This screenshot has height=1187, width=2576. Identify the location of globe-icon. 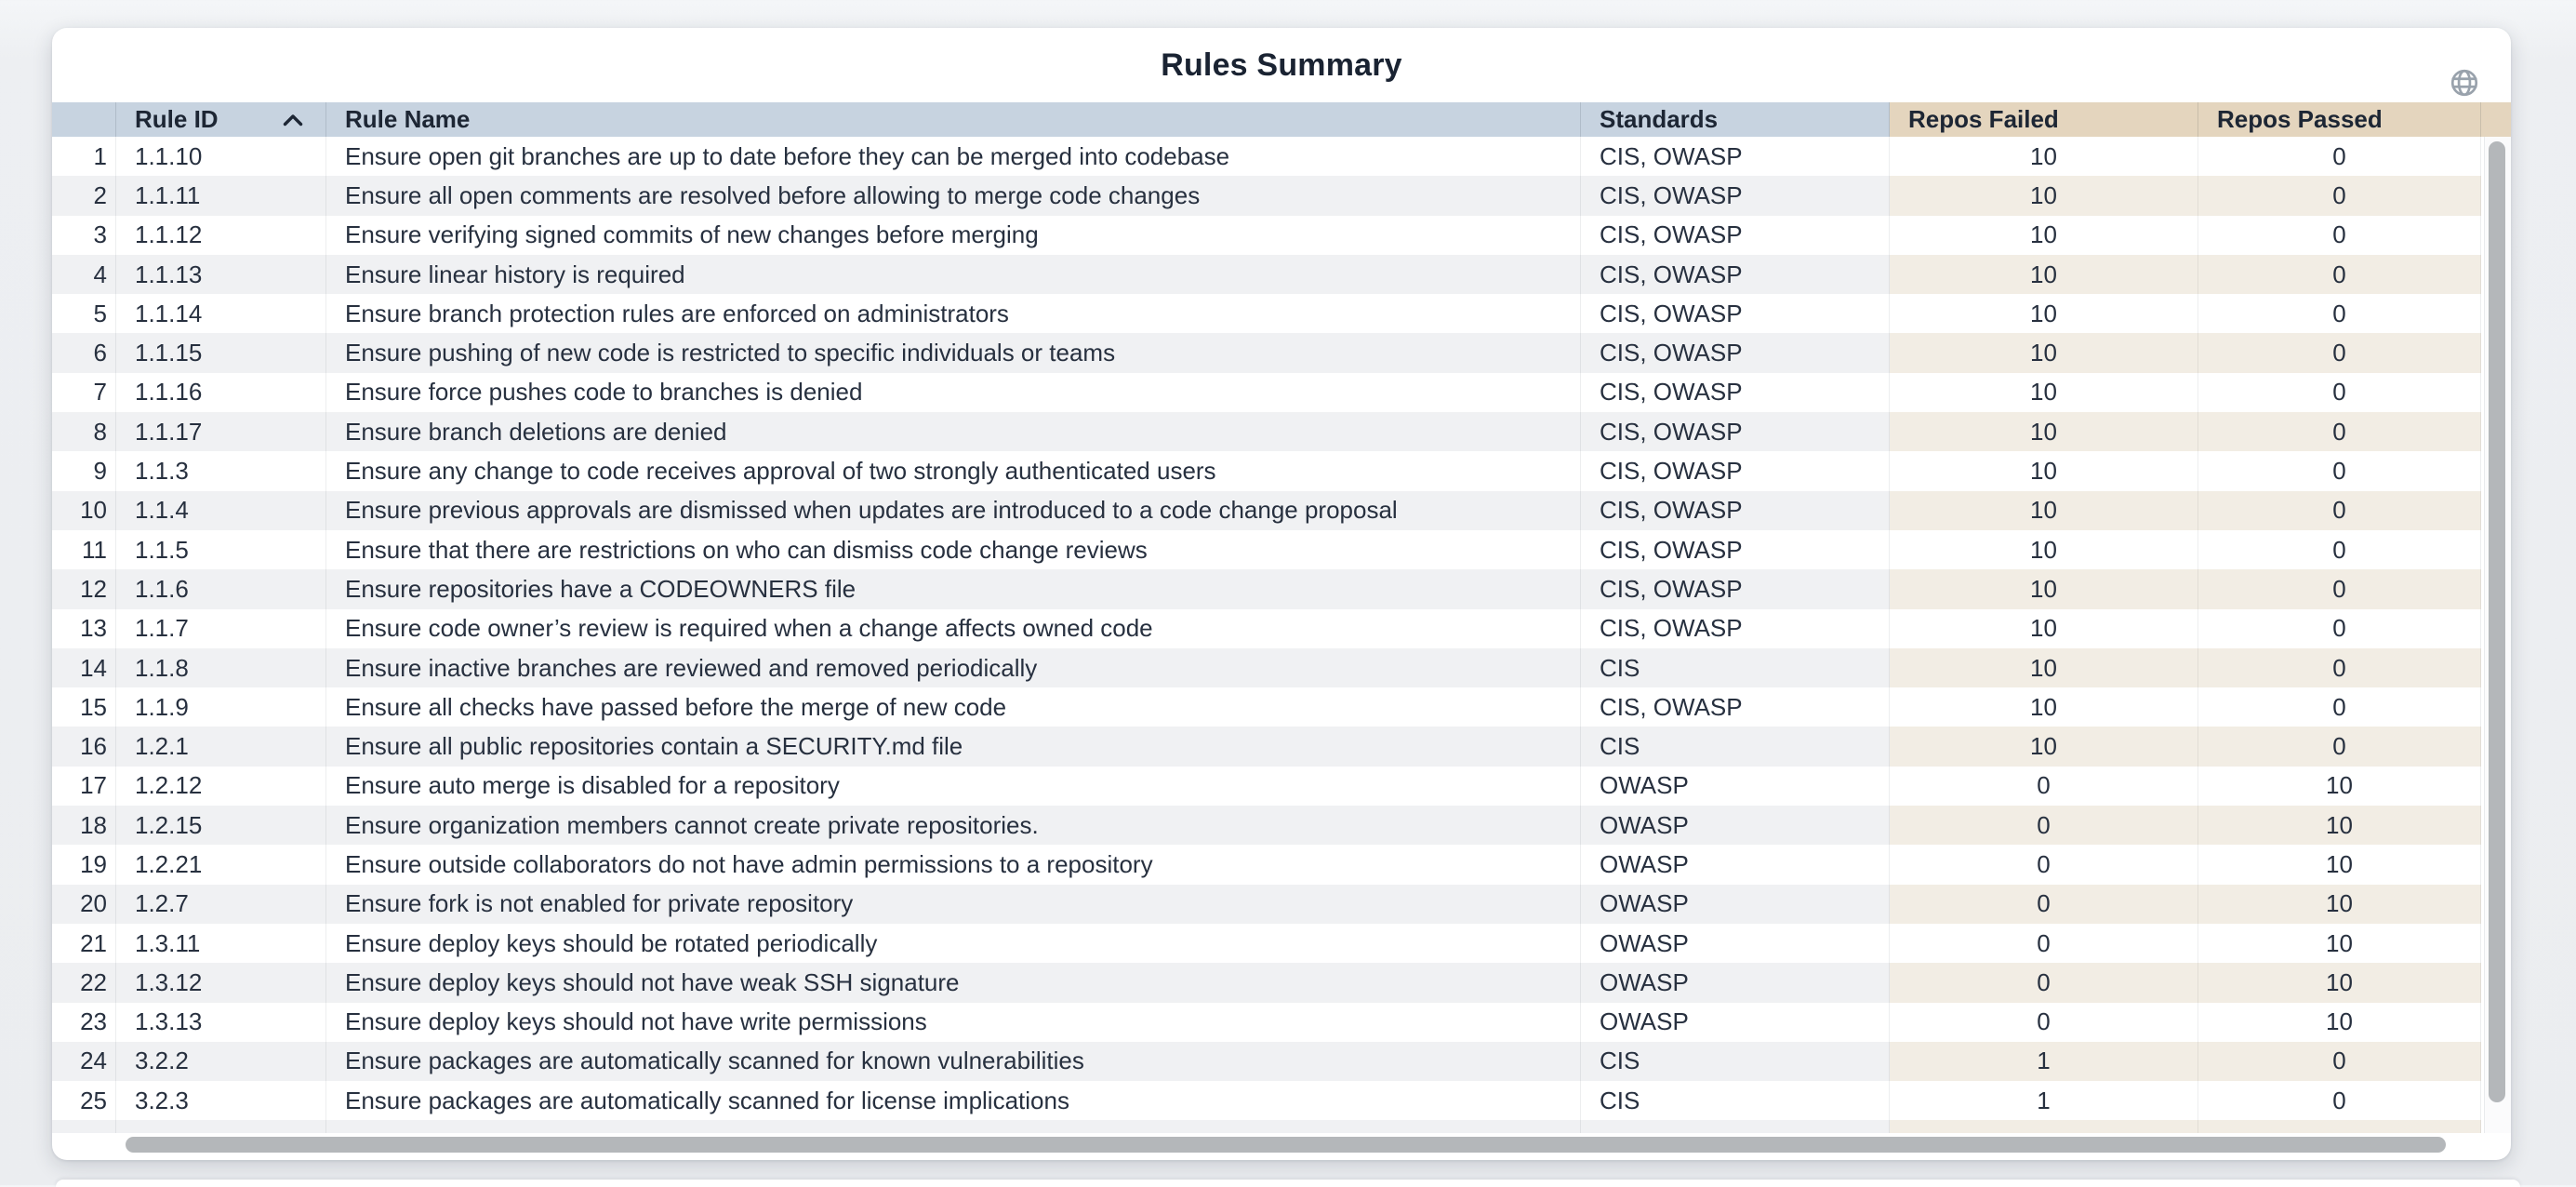
(2464, 83).